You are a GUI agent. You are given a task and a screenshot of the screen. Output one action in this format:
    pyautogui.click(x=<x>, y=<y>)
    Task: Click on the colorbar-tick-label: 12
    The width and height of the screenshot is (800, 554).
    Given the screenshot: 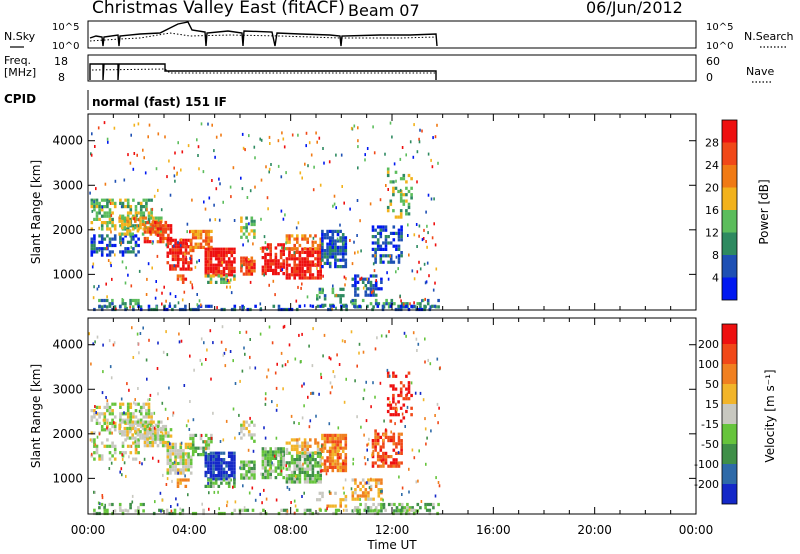 What is the action you would take?
    pyautogui.click(x=712, y=233)
    